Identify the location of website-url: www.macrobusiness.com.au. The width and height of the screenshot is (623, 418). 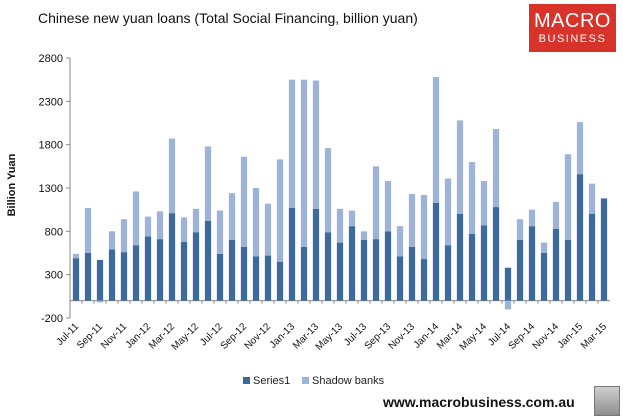
(479, 402).